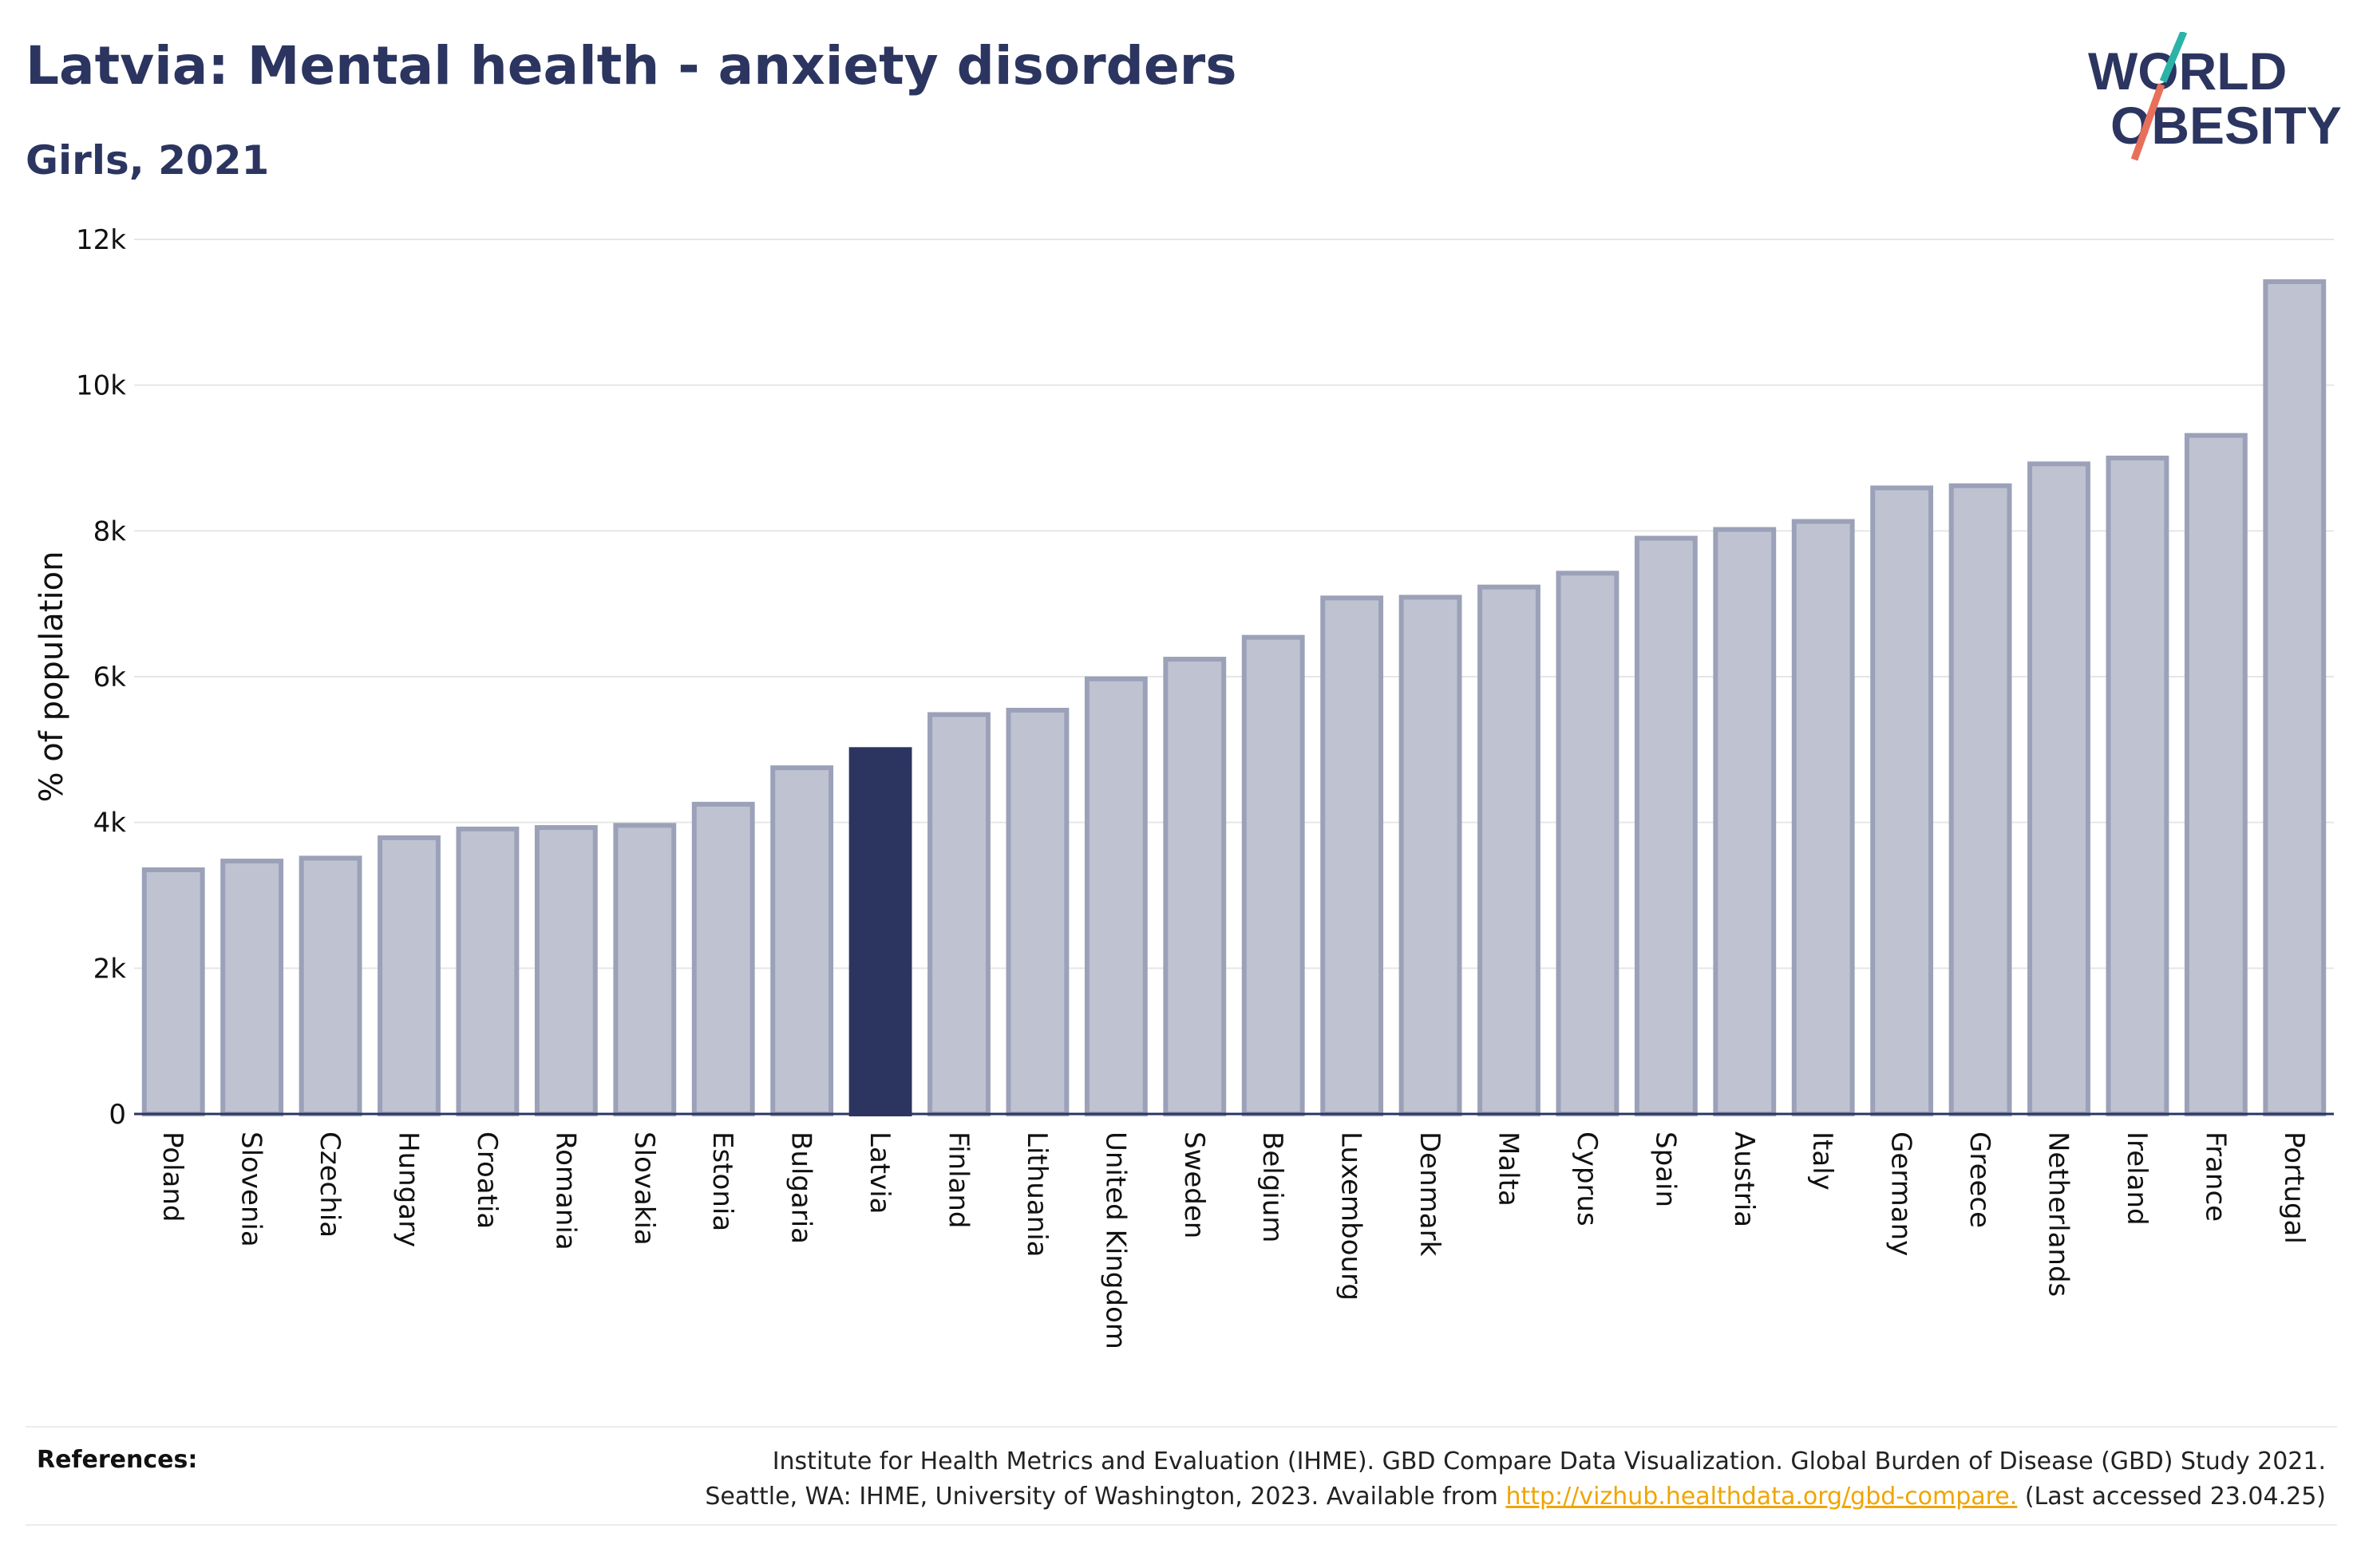  Describe the element at coordinates (1587, 1179) in the screenshot. I see `x-tick-label: Cyprus` at that location.